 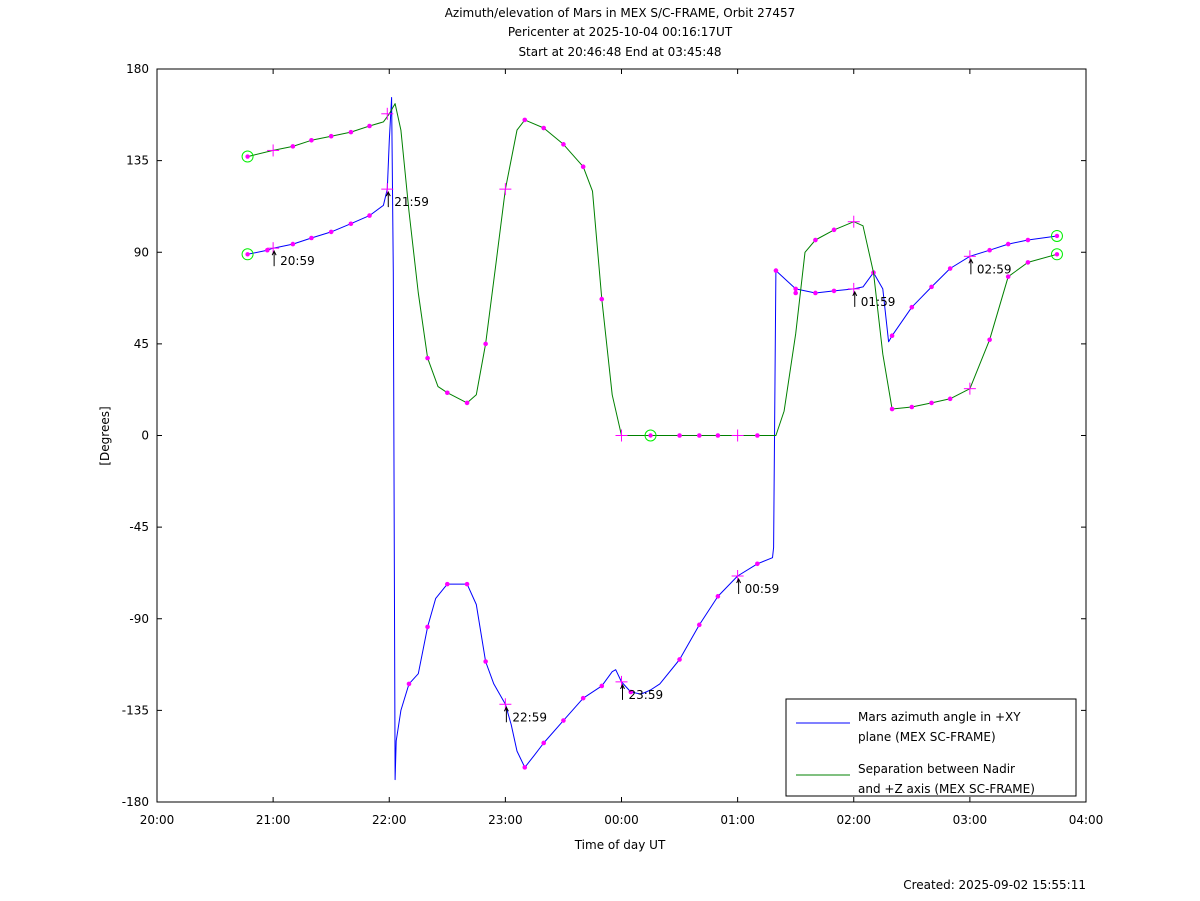 I want to click on x-tick-label: 21:00, so click(x=273, y=820).